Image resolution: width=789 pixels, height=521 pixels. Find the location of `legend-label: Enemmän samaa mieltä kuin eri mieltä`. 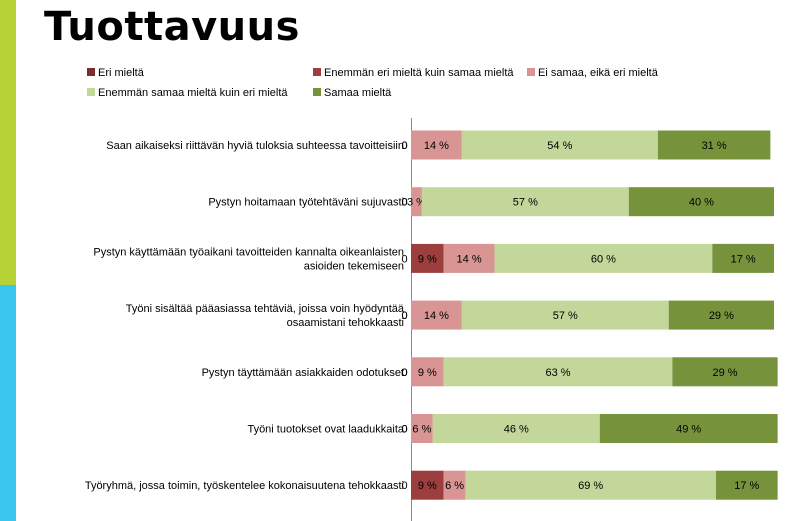

legend-label: Enemmän samaa mieltä kuin eri mieltä is located at coordinates (193, 93).